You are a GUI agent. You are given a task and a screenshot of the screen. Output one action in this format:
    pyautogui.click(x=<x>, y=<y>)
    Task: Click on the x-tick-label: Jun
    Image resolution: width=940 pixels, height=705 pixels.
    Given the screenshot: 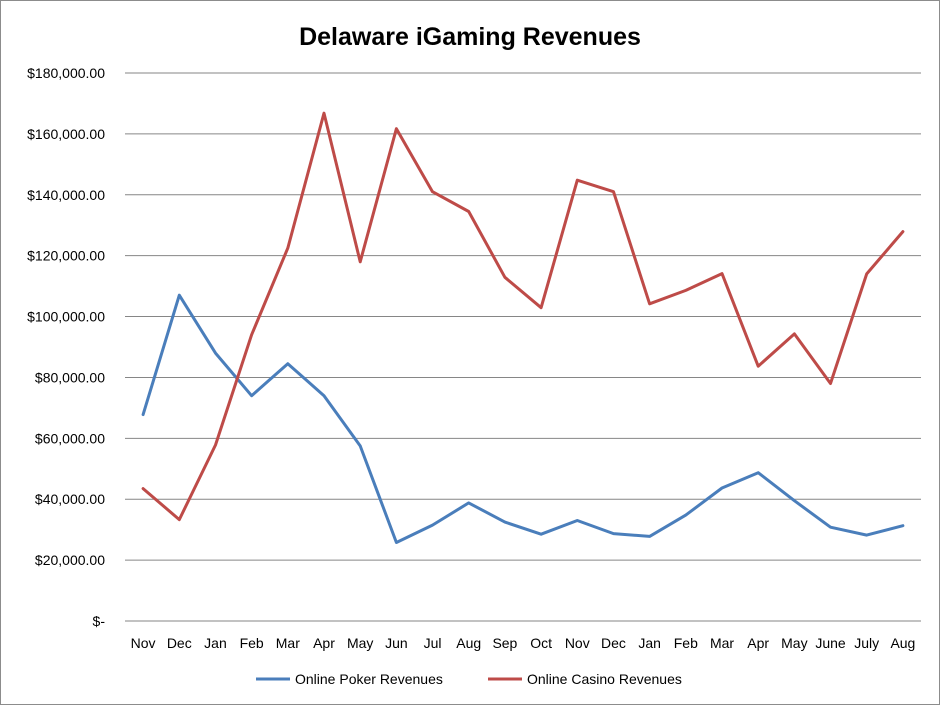 What is the action you would take?
    pyautogui.click(x=396, y=643)
    